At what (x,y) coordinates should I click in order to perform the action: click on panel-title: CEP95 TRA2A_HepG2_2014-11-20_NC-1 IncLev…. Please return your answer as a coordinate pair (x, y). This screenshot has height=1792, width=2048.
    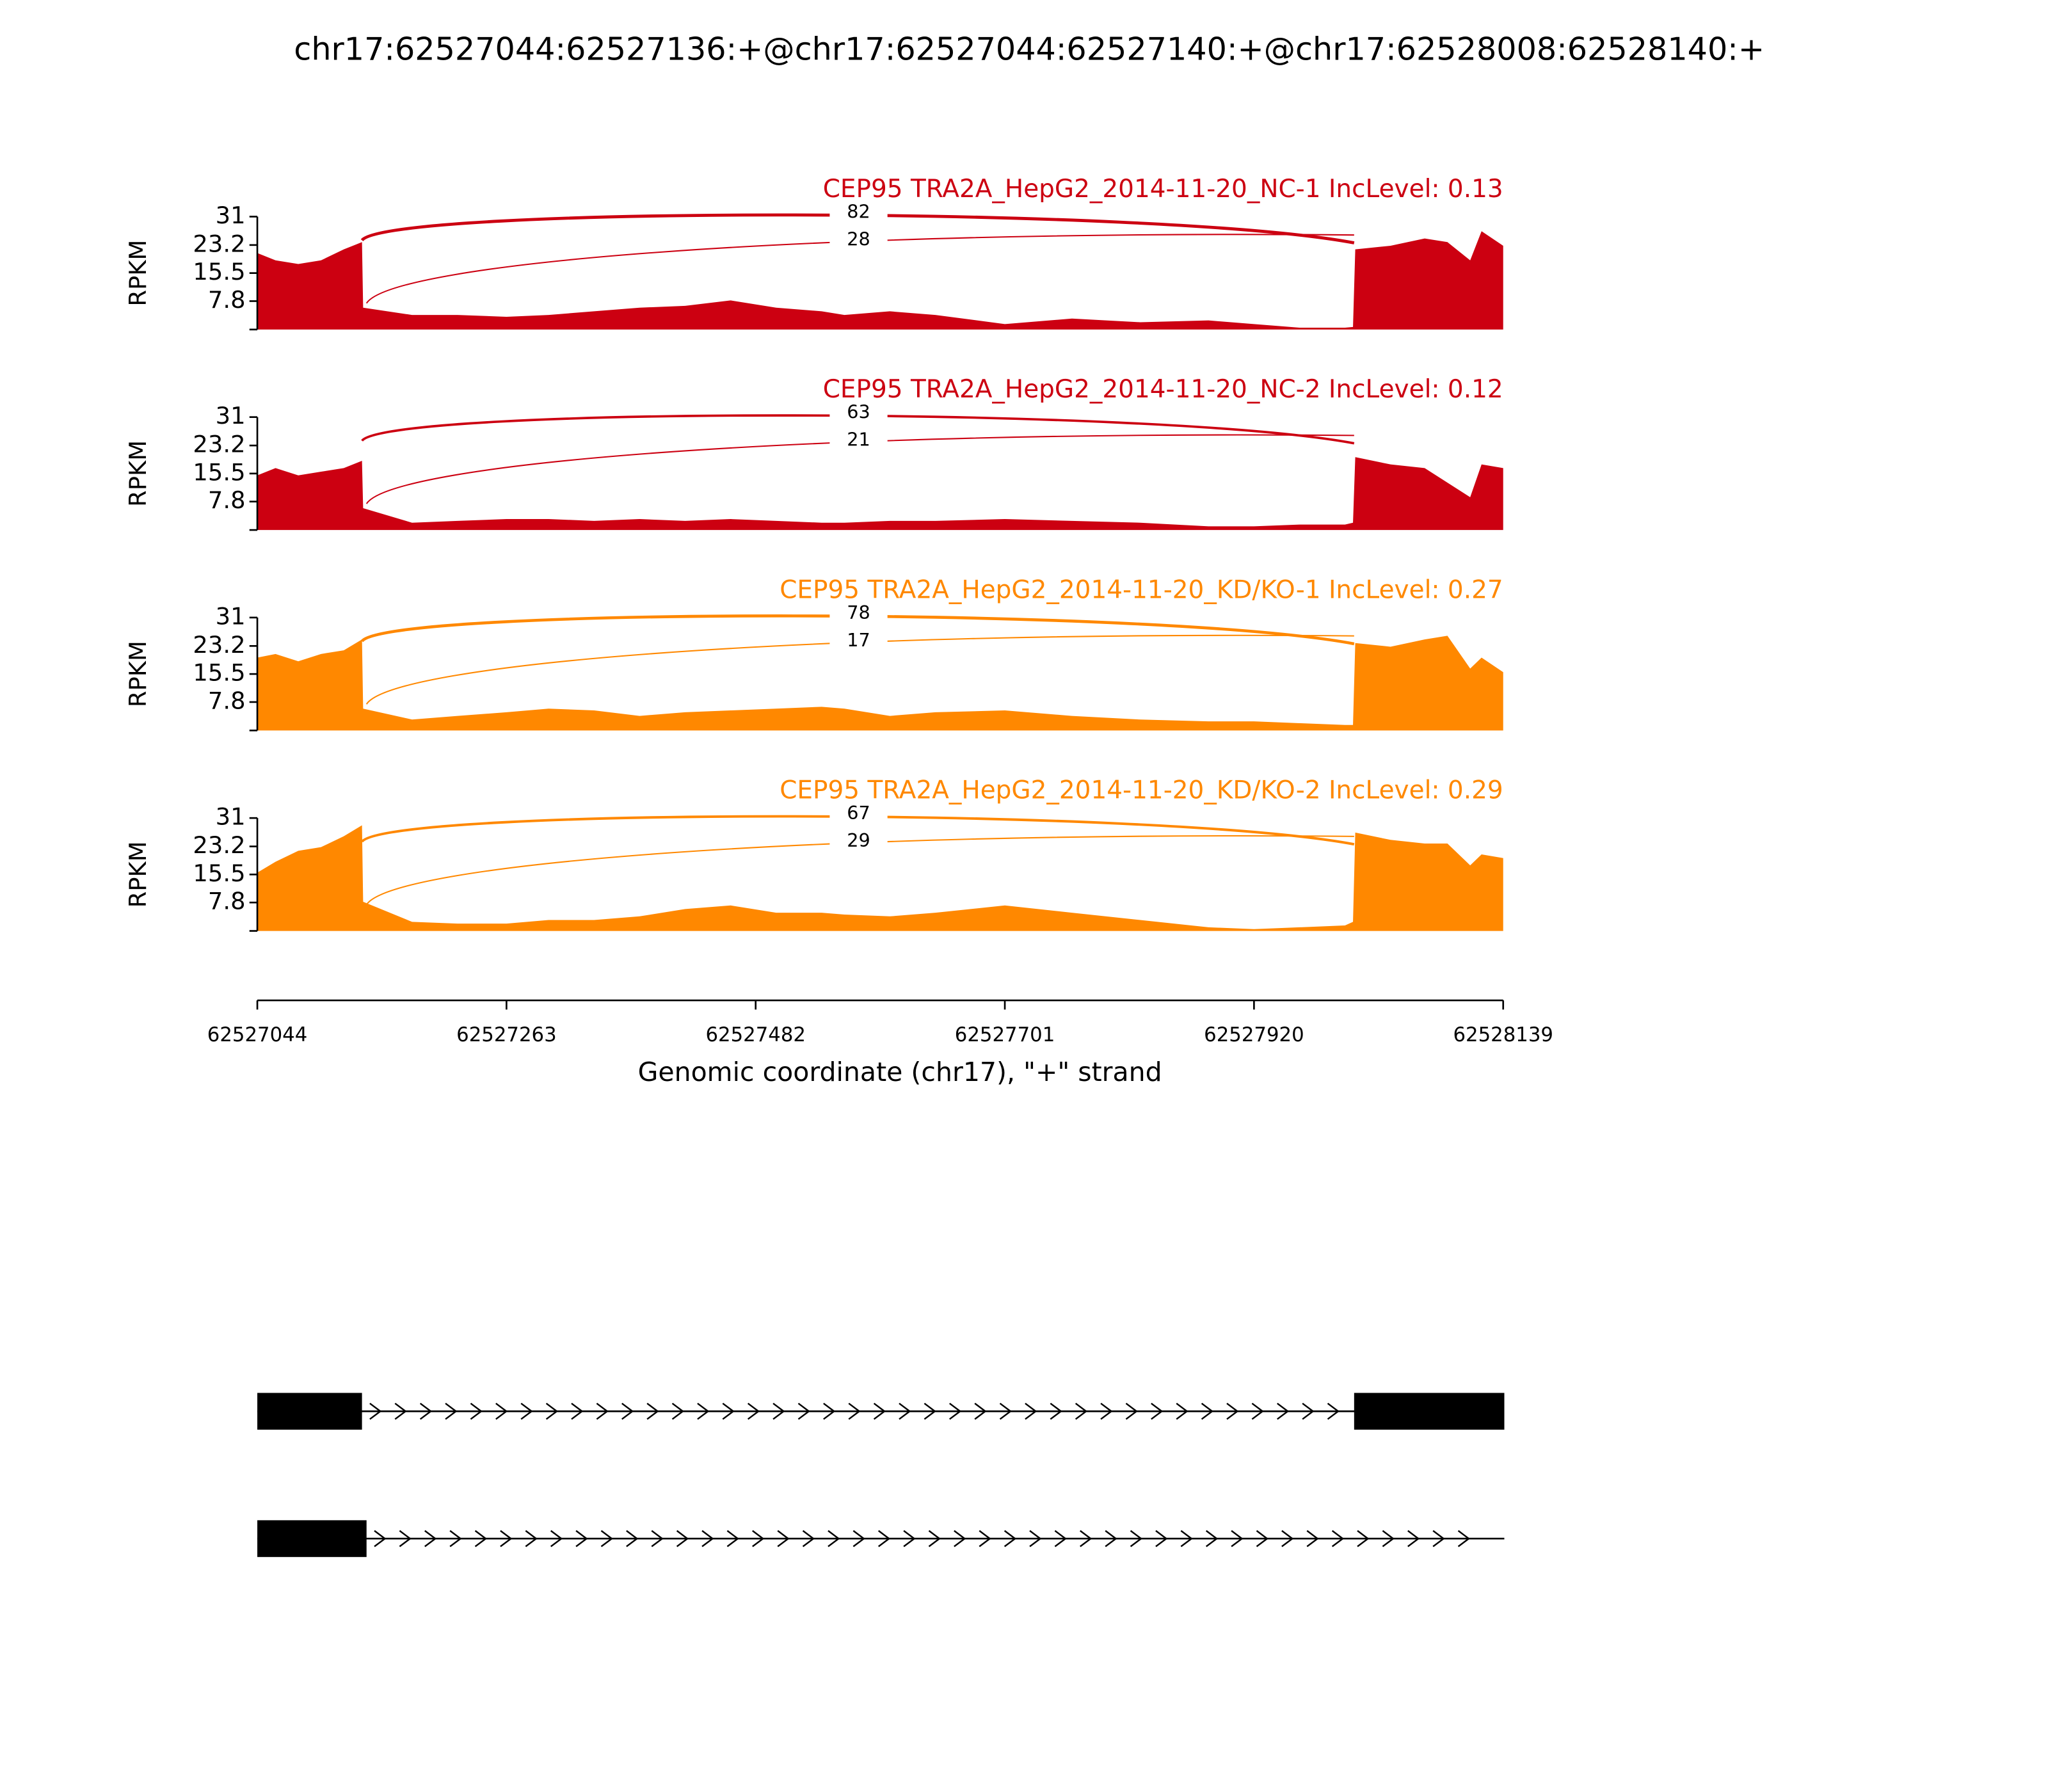
    Looking at the image, I should click on (1163, 189).